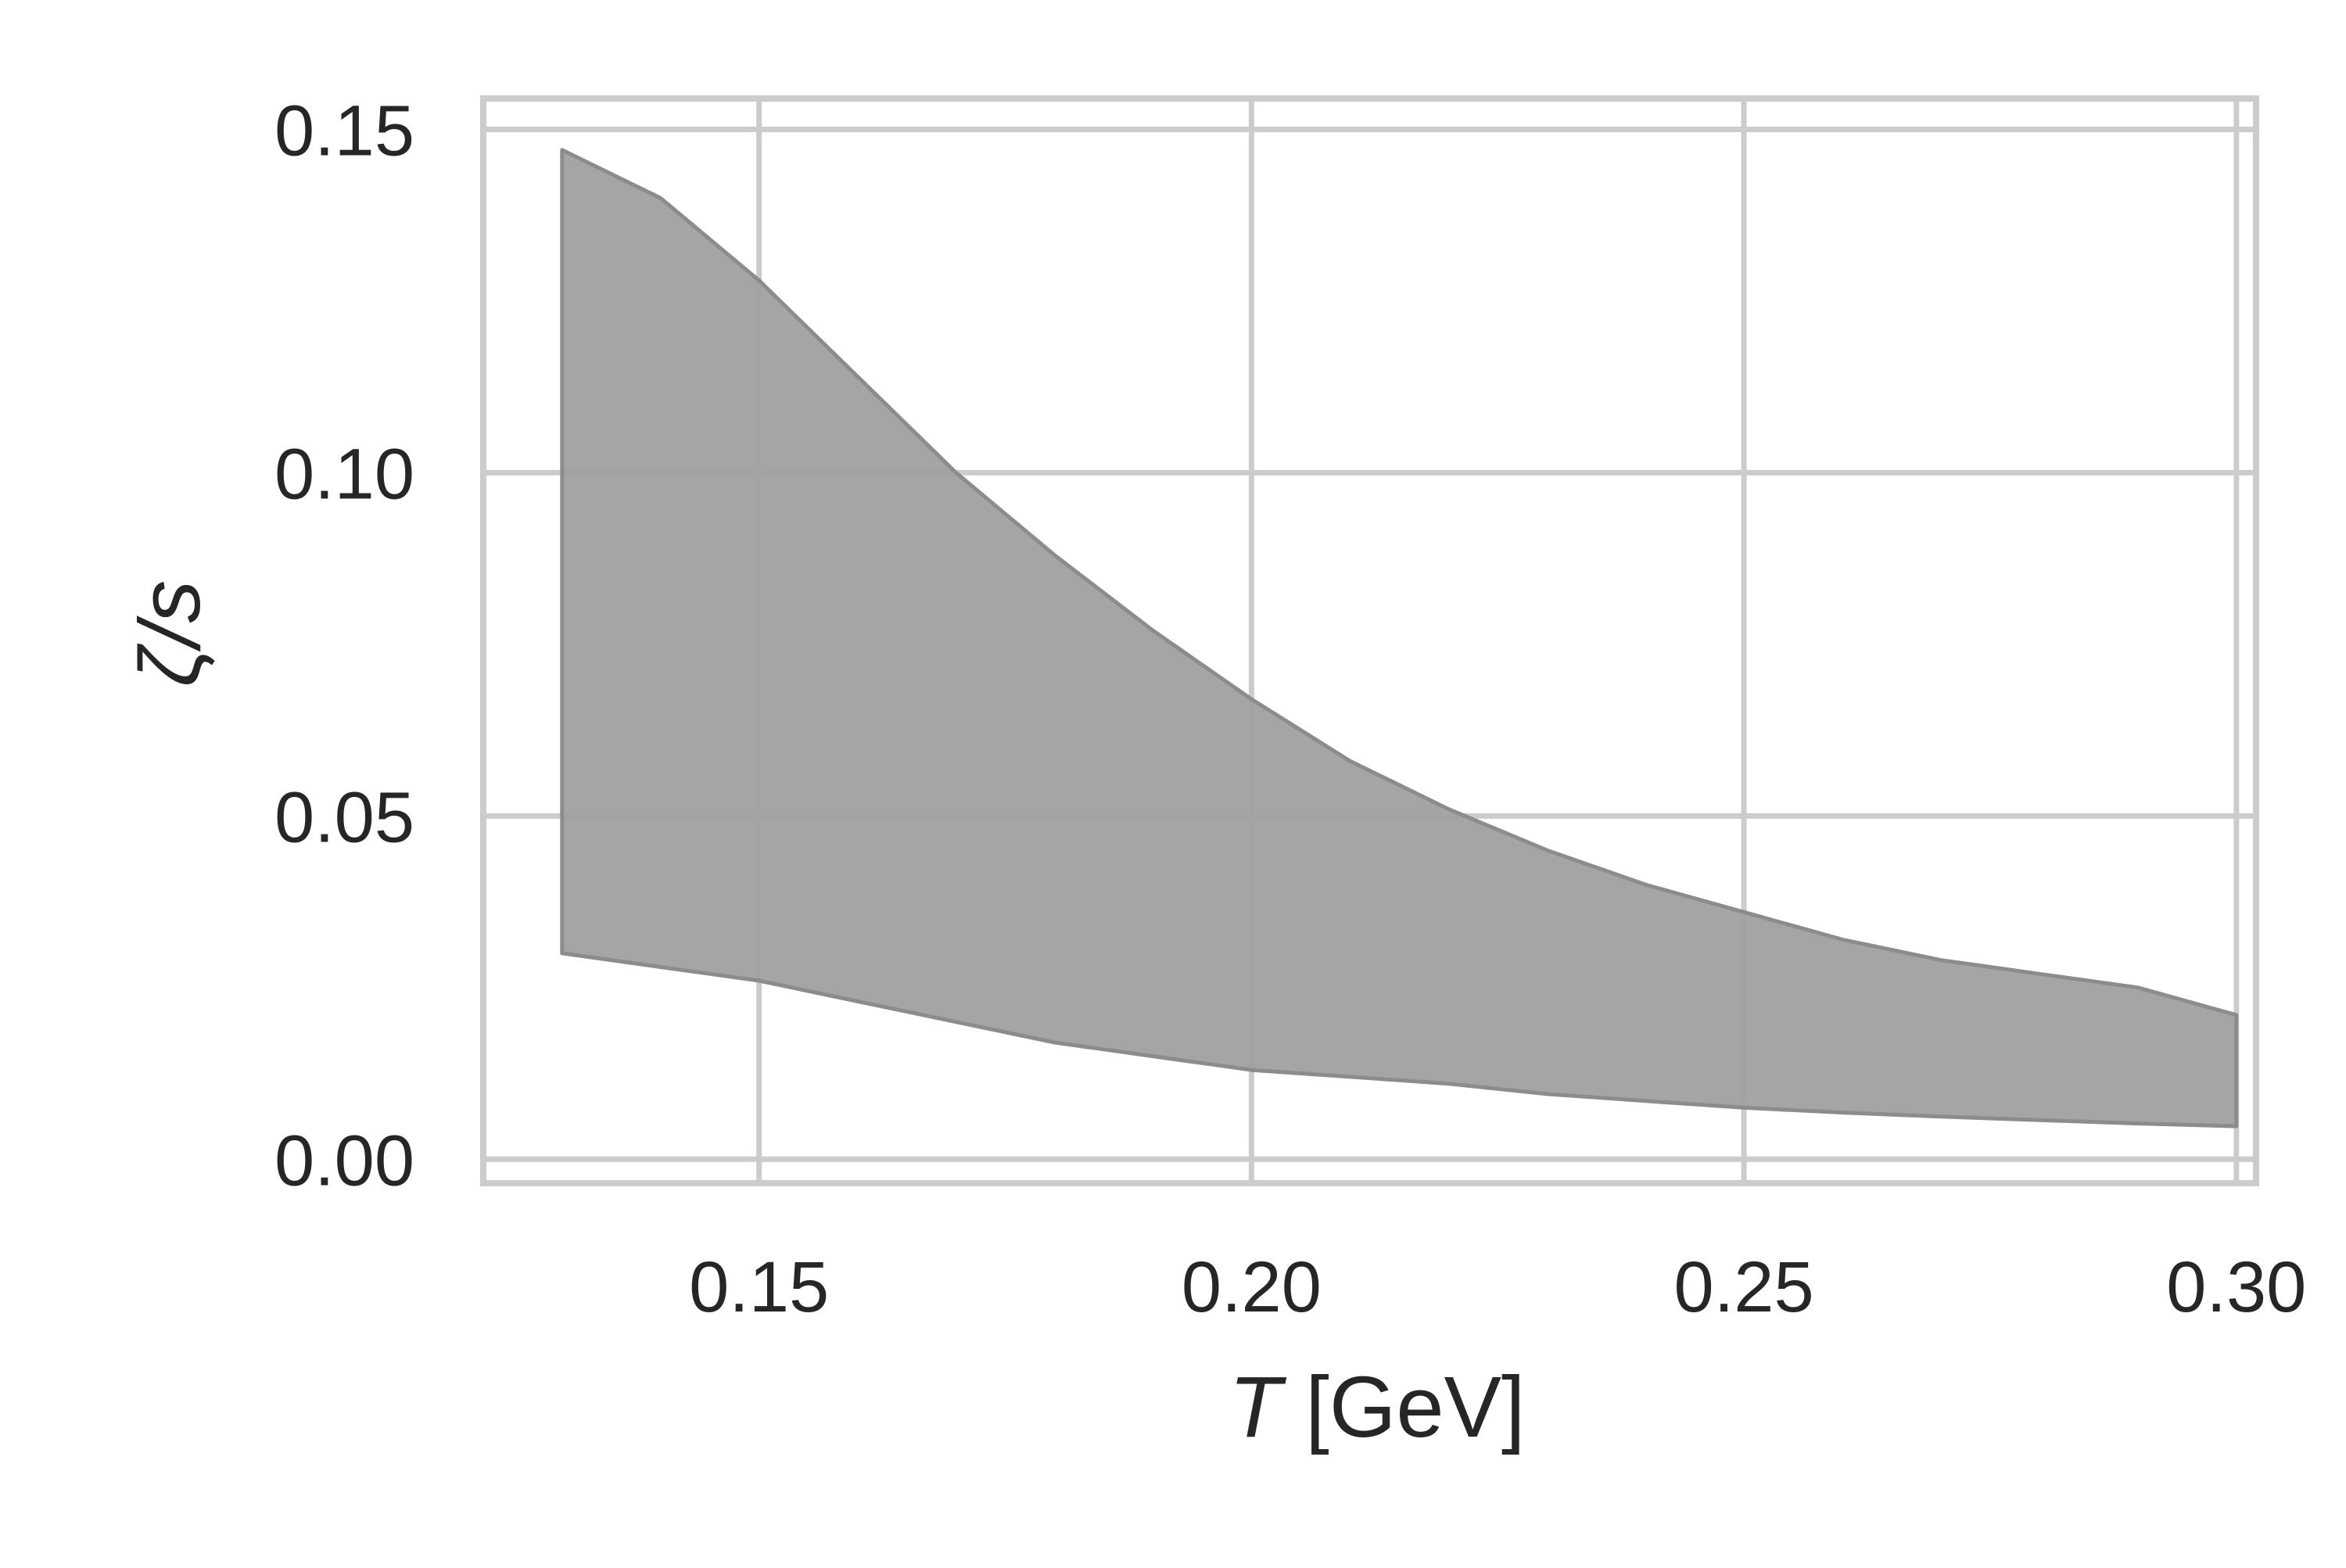  Describe the element at coordinates (344, 474) in the screenshot. I see `y-tick-label-2: 0.10` at that location.